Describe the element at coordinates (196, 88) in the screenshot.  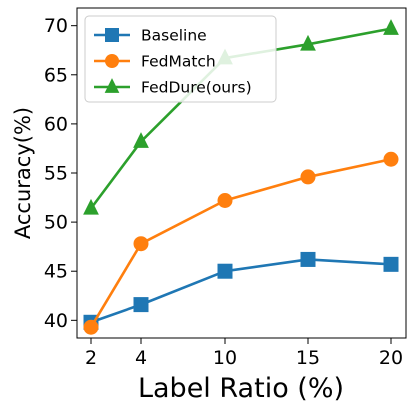
I see `legend-label: FedDure(ours)` at that location.